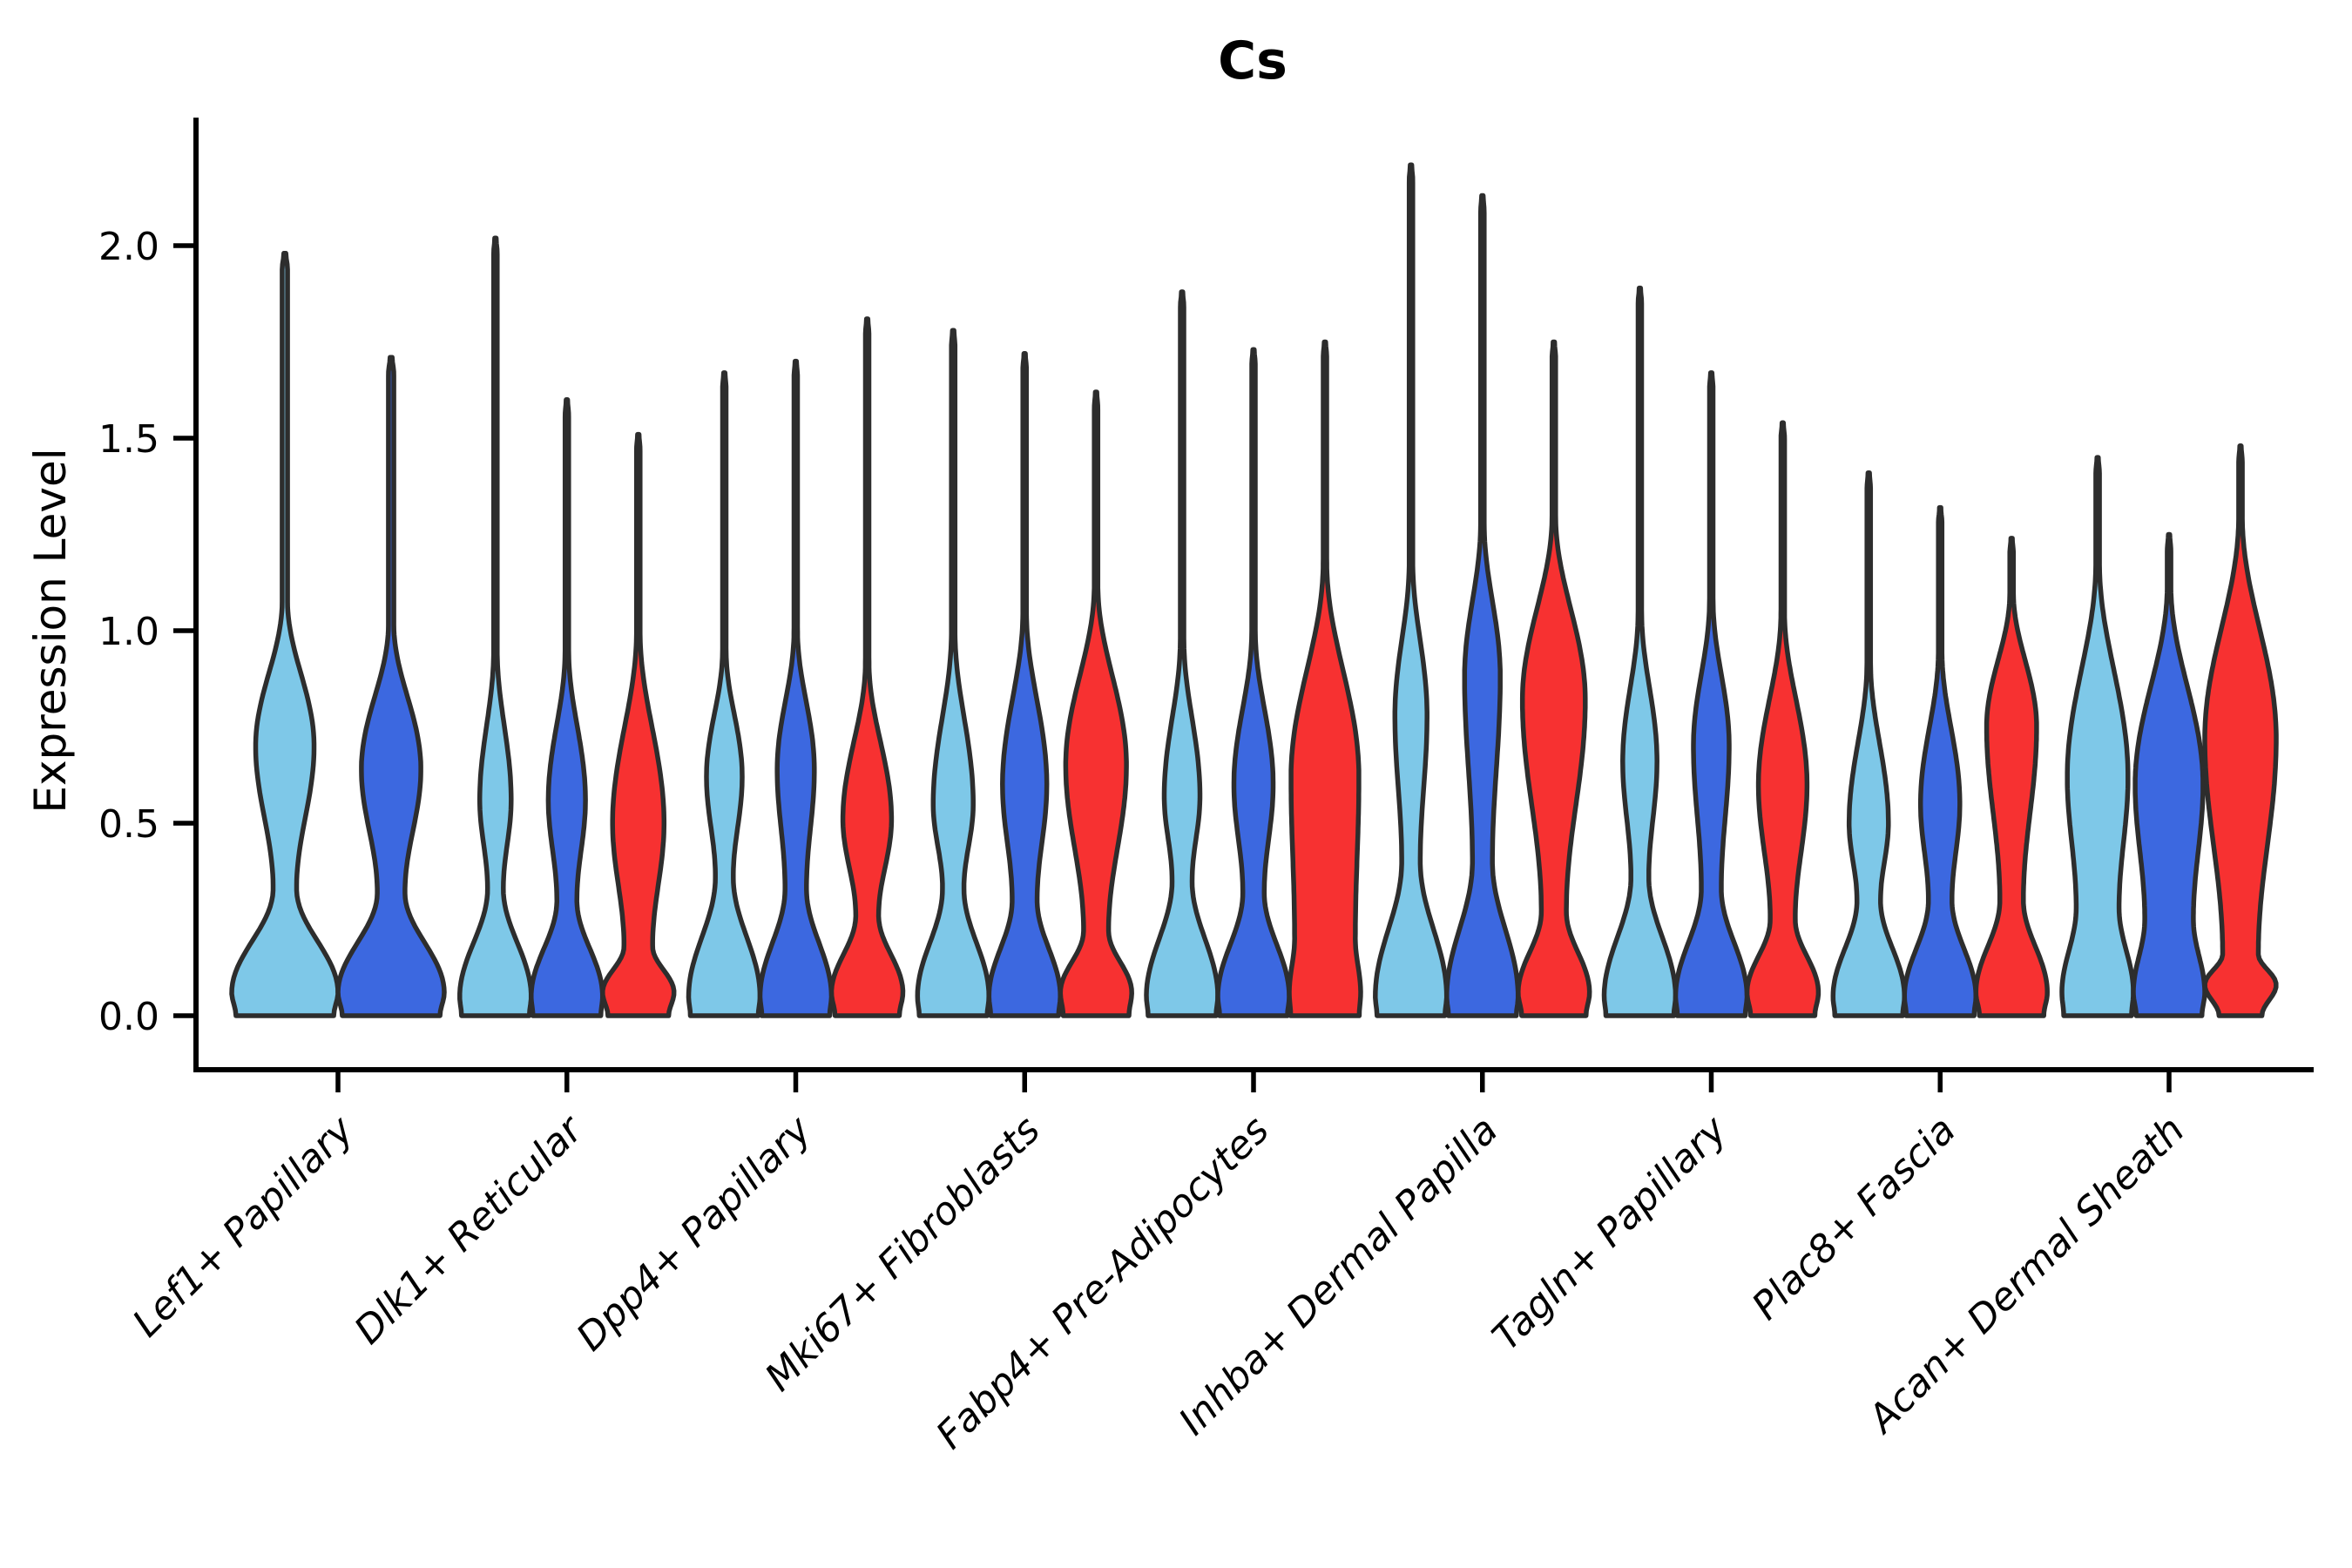  Describe the element at coordinates (1640, 651) in the screenshot. I see `violin-tagln-series1` at that location.